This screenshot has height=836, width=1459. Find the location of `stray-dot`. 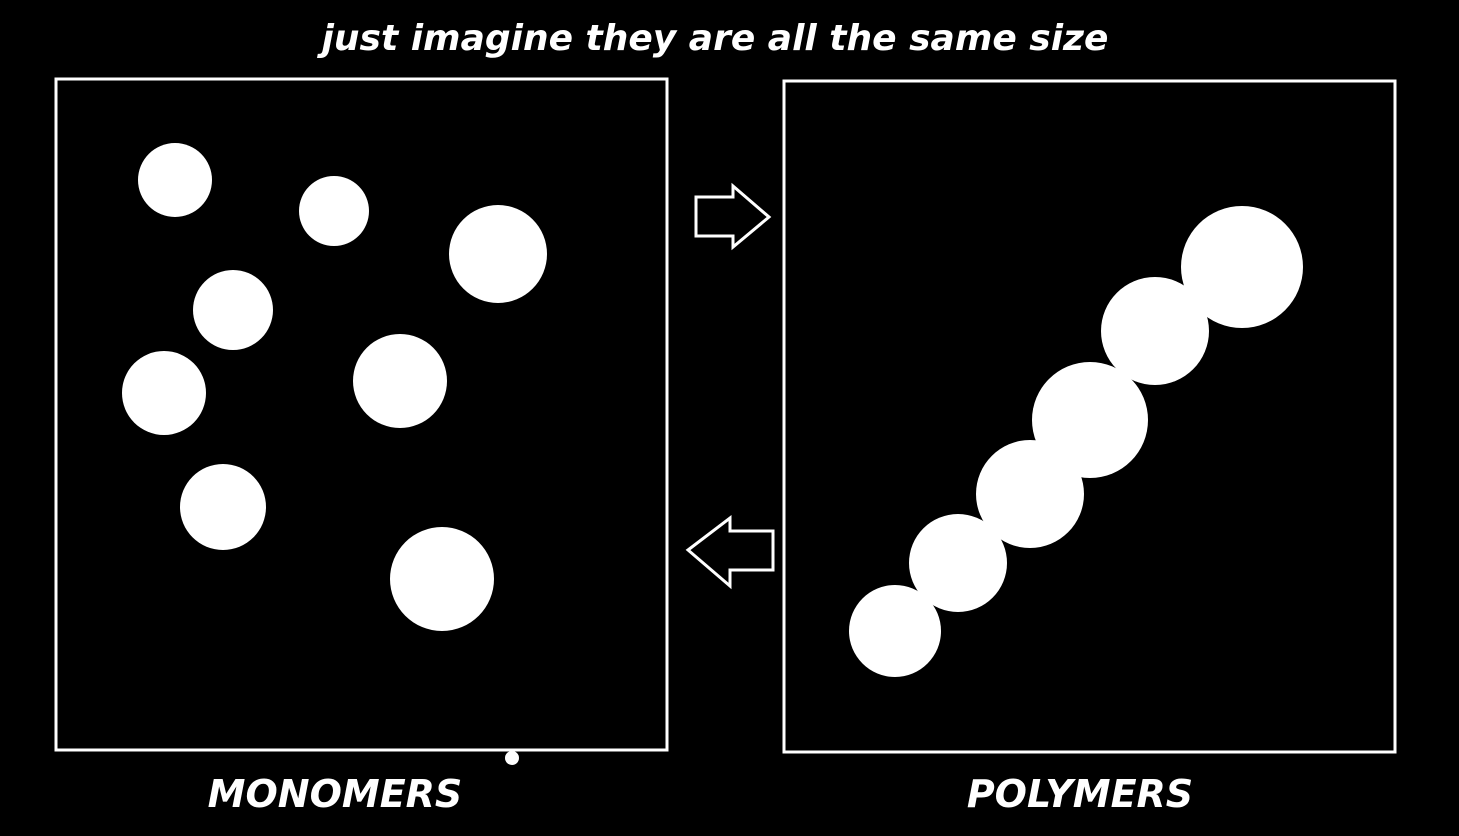

stray-dot is located at coordinates (512, 758).